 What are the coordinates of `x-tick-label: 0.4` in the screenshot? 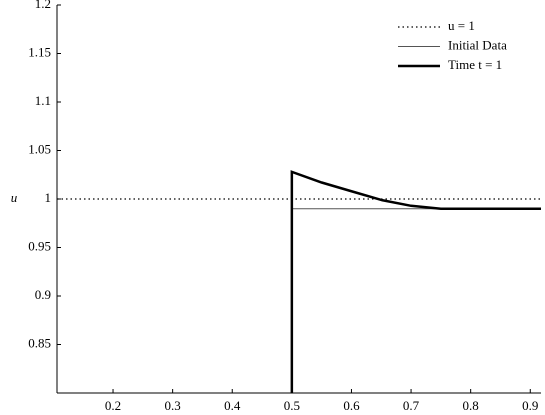 It's located at (232, 405).